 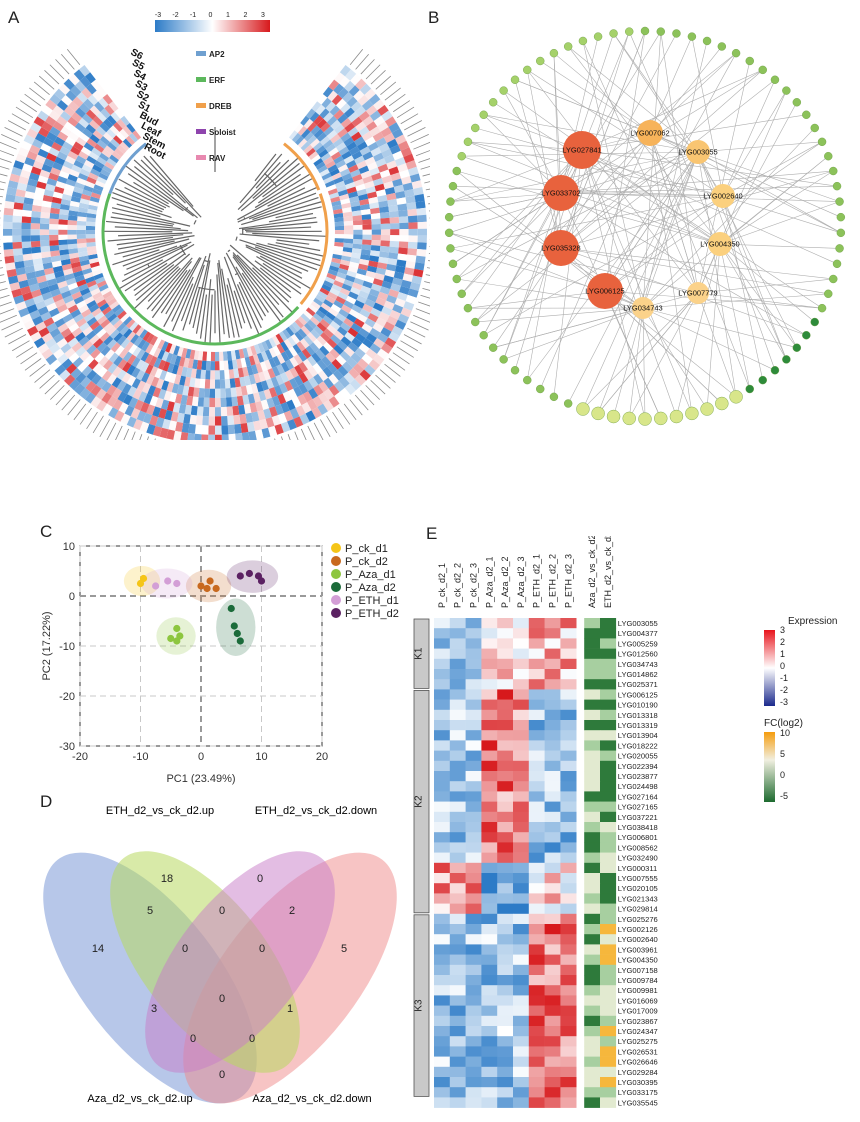 I want to click on gene-label: LYG024347, so click(x=638, y=1031).